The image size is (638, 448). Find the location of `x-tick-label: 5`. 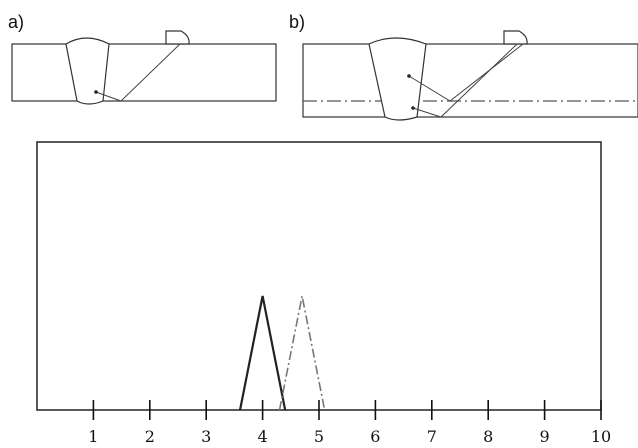

x-tick-label: 5 is located at coordinates (319, 436).